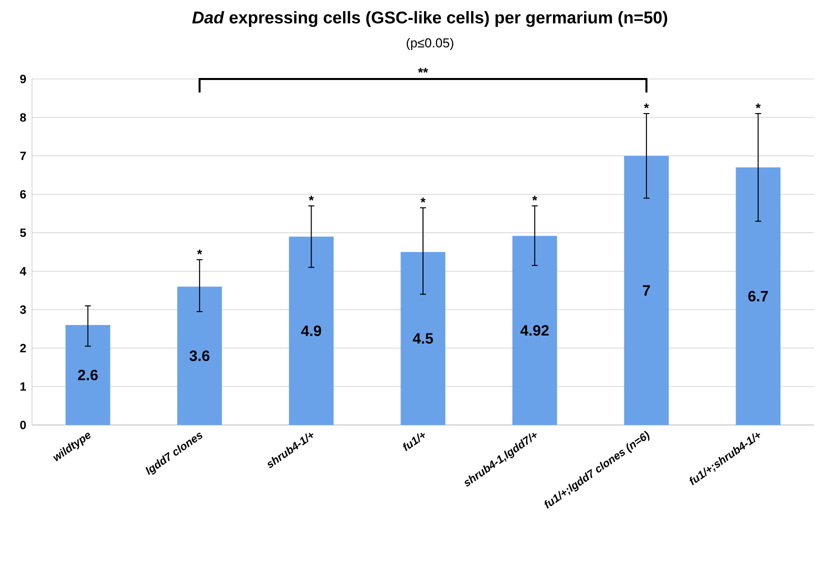  What do you see at coordinates (23, 156) in the screenshot?
I see `y-tick-label: 7` at bounding box center [23, 156].